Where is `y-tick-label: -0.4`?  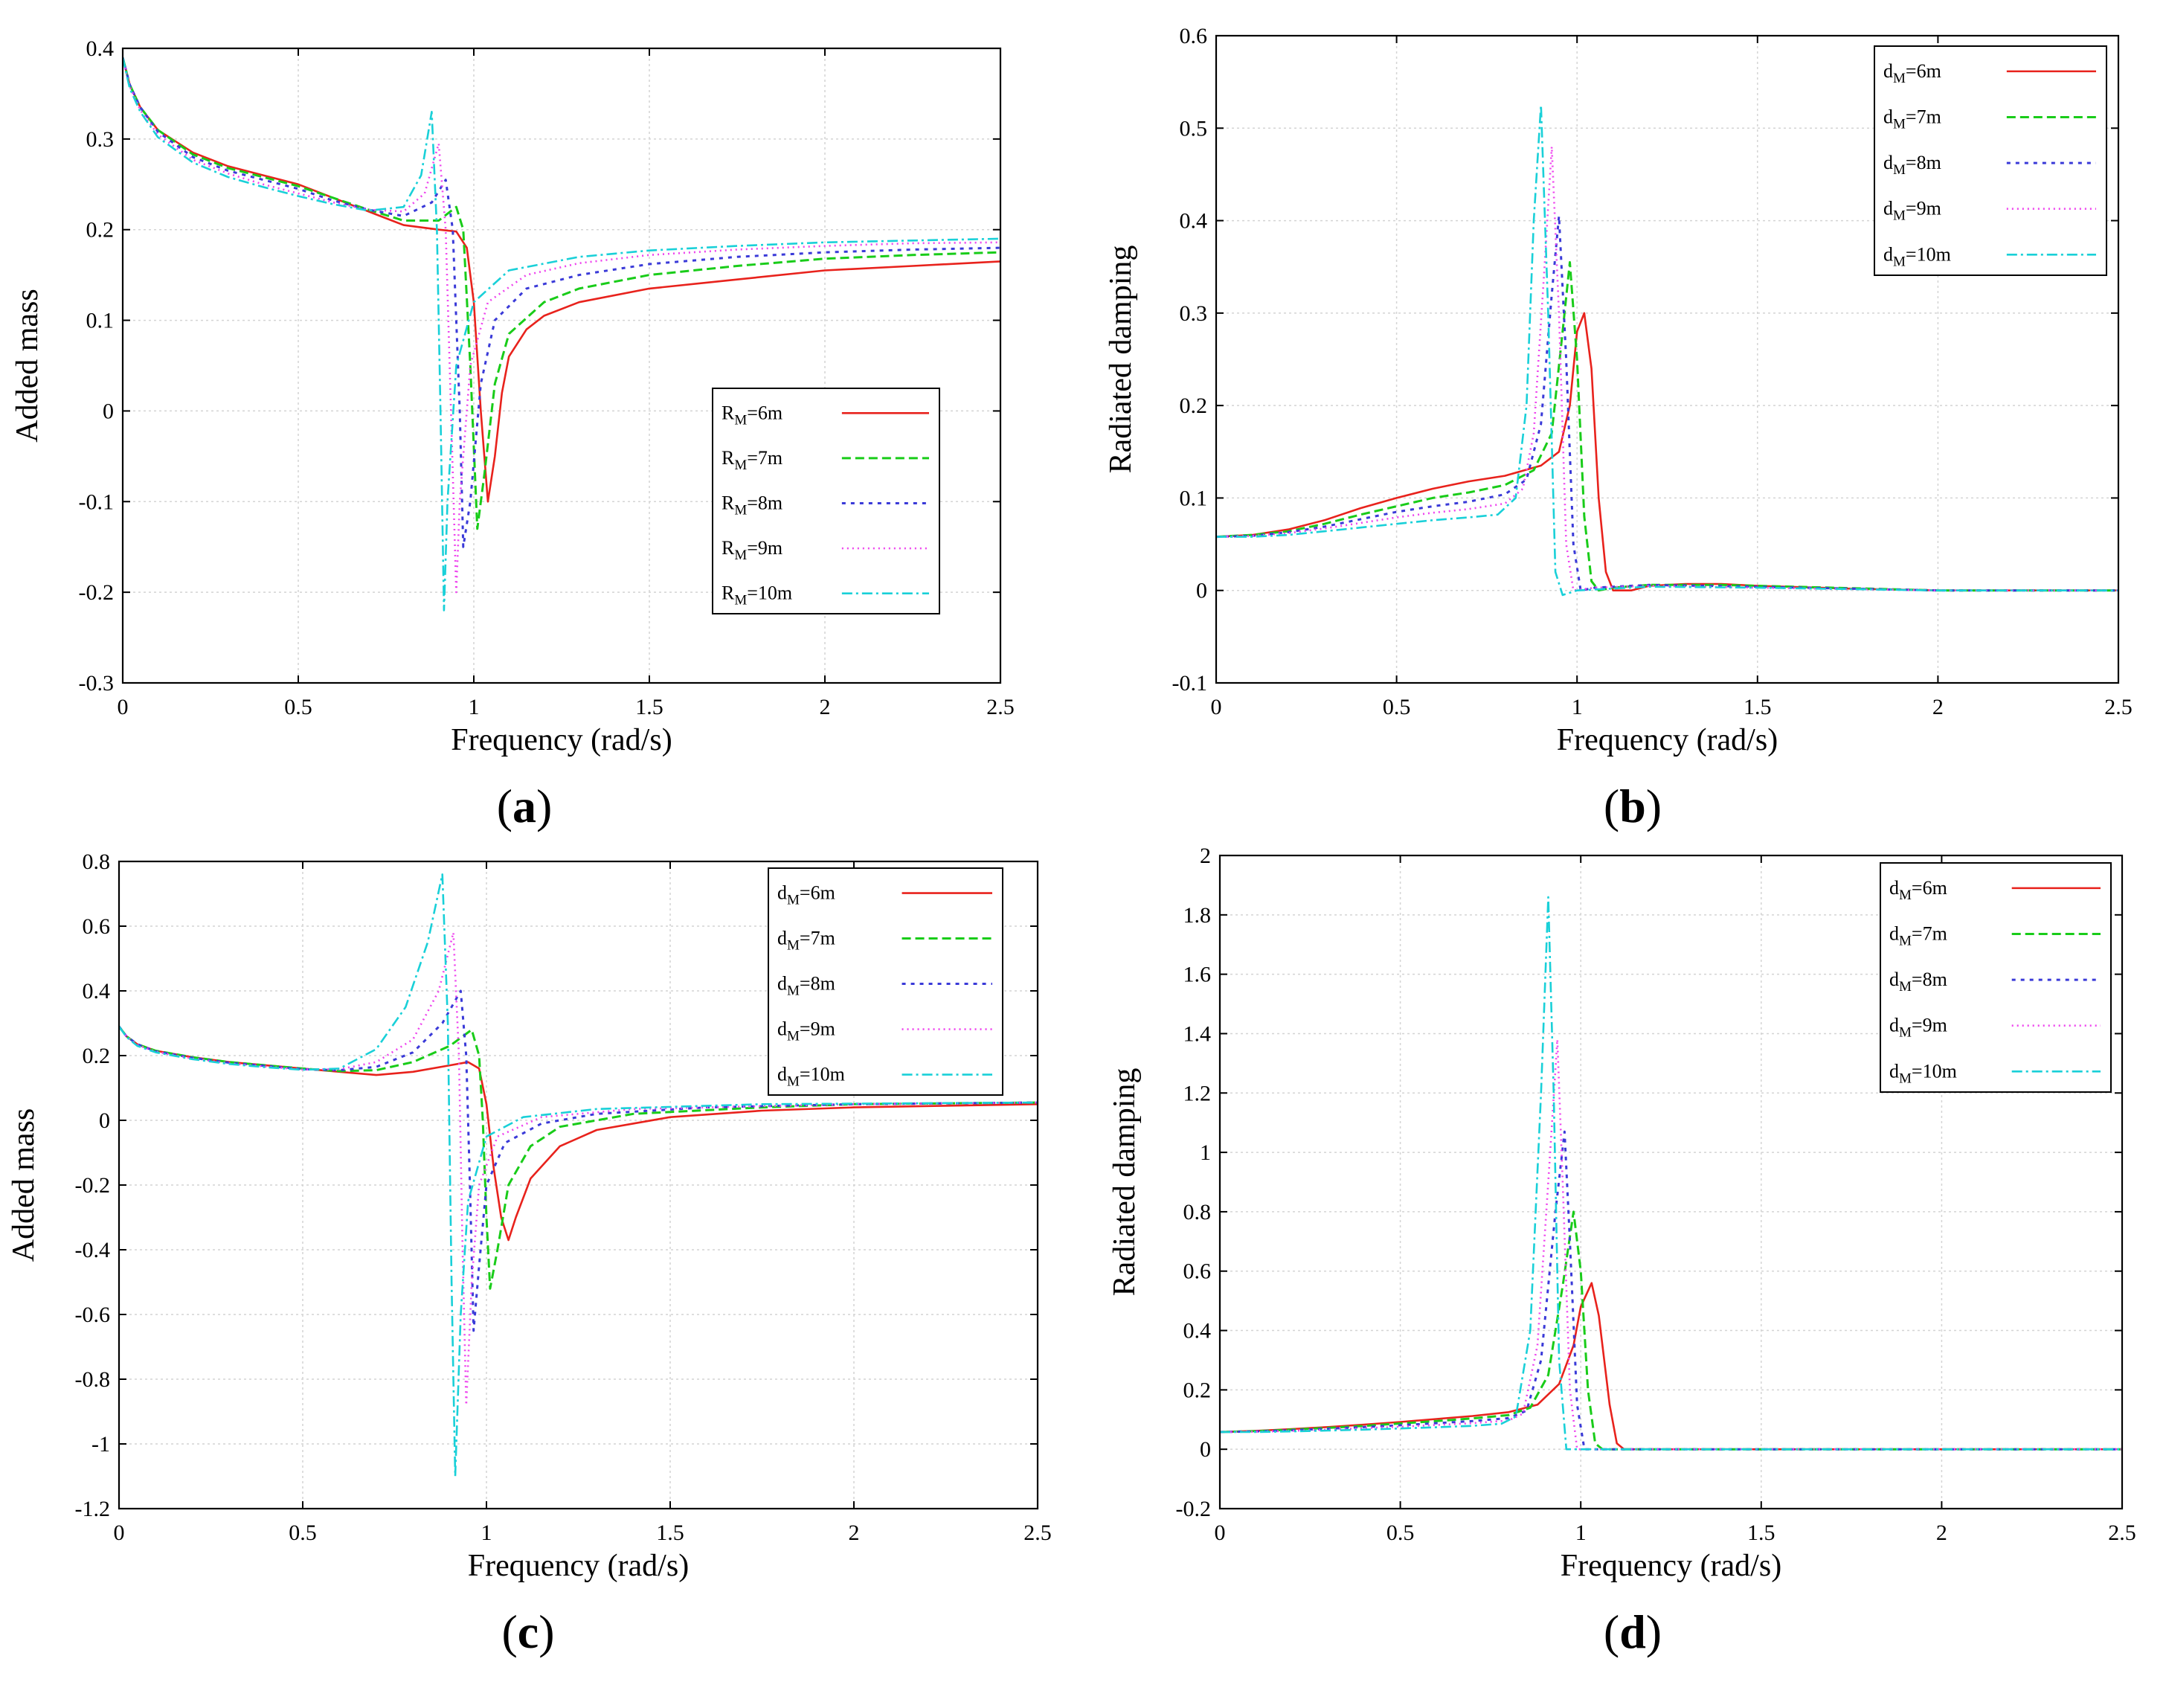 y-tick-label: -0.4 is located at coordinates (93, 1250).